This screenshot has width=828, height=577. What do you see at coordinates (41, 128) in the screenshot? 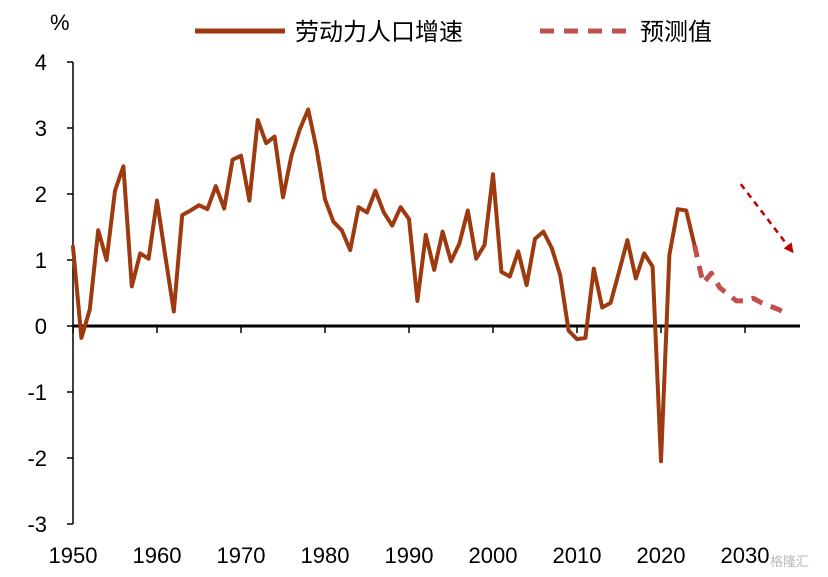
I see `y-tick-label: 3` at bounding box center [41, 128].